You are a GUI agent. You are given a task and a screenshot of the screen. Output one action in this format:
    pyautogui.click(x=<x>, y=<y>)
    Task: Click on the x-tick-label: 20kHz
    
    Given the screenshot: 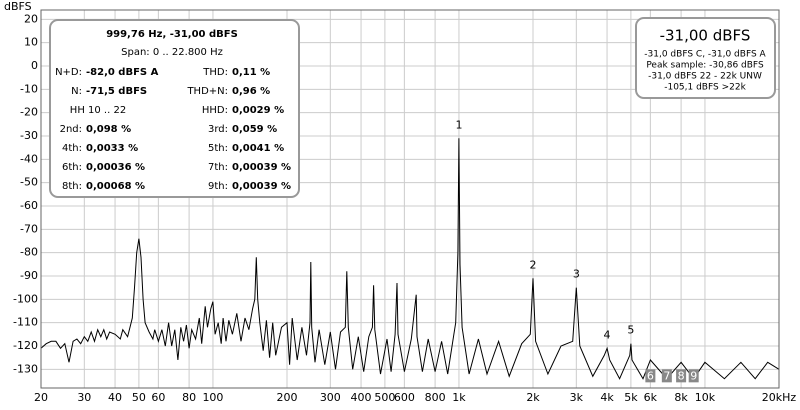 What is the action you would take?
    pyautogui.click(x=779, y=397)
    